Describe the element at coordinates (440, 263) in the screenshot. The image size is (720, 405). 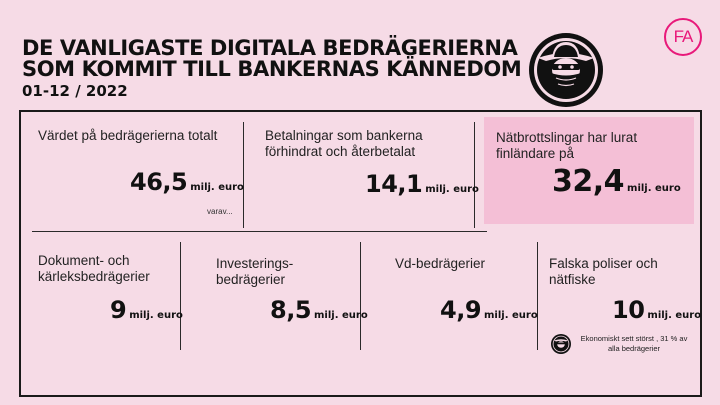
I see `stat-label-ceo: Vd-bedrägerier` at that location.